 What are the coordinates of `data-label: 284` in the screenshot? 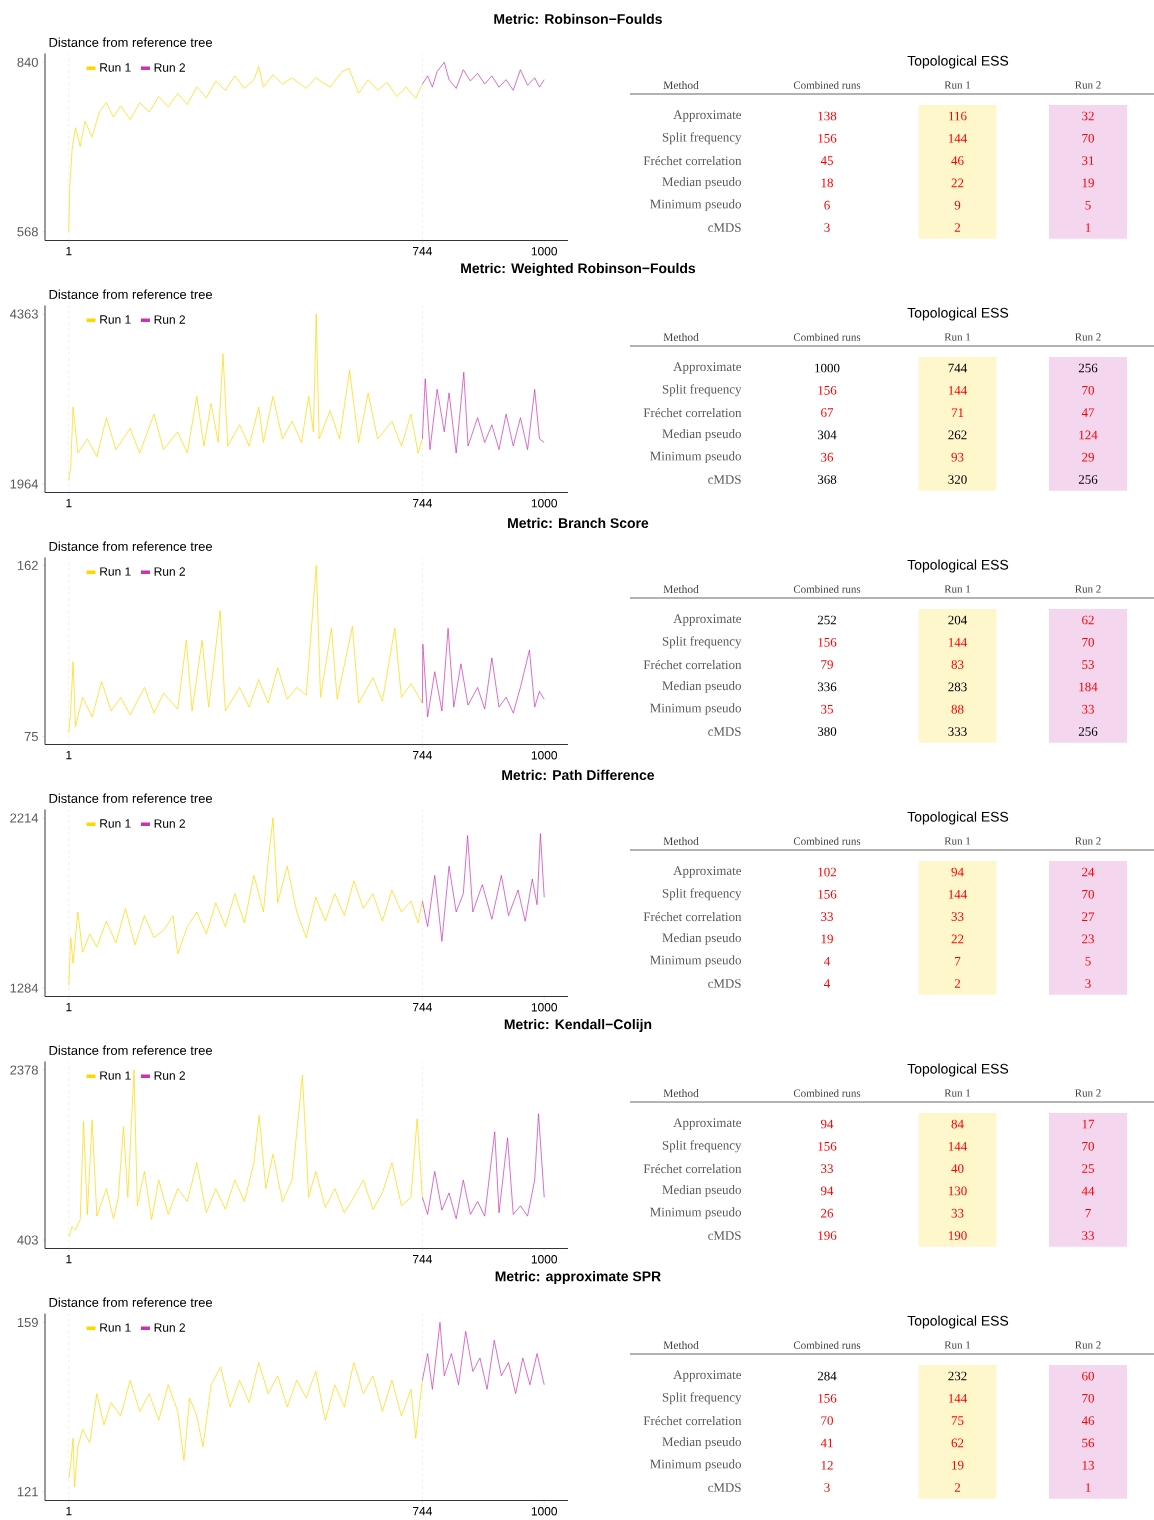 It's located at (827, 1376).